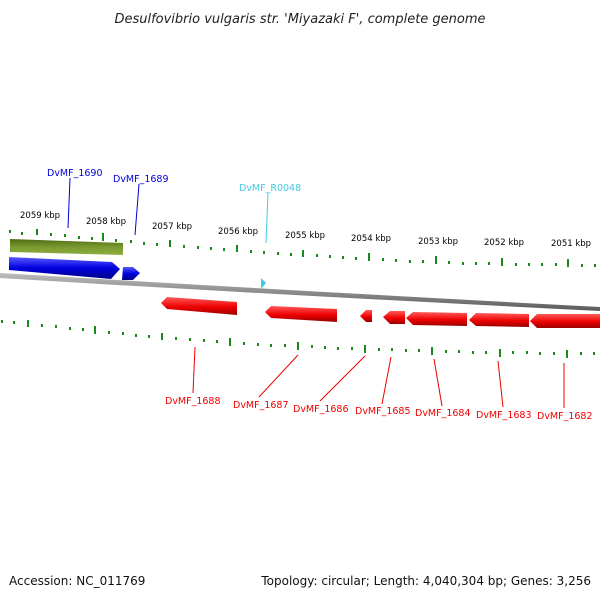  Describe the element at coordinates (172, 227) in the screenshot. I see `kbp-label-2057: 2057 kbp` at that location.